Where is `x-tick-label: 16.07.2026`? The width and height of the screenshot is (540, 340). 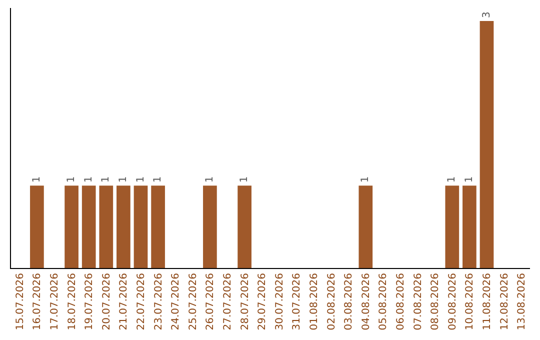
x-tick-label: 16.07.2026 is located at coordinates (38, 301).